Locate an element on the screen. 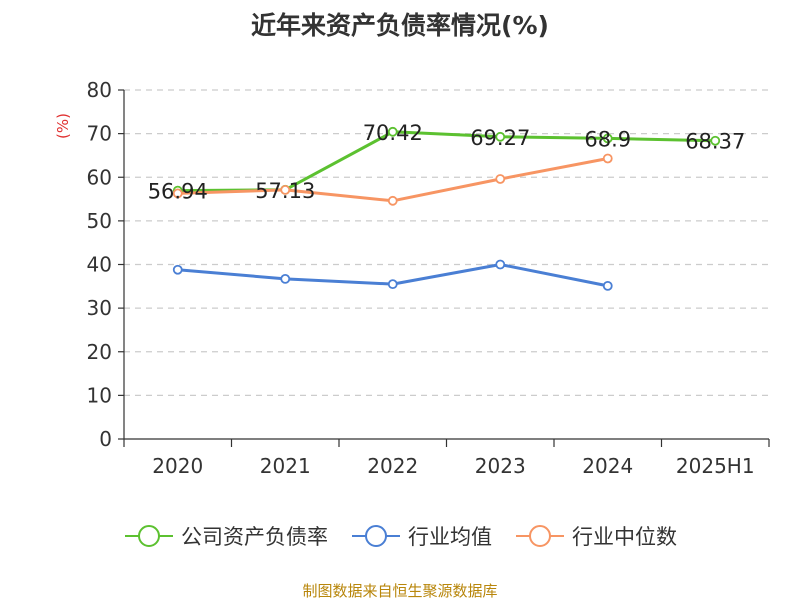 This screenshot has height=601, width=800. x-tick-label: 2020 is located at coordinates (177, 466).